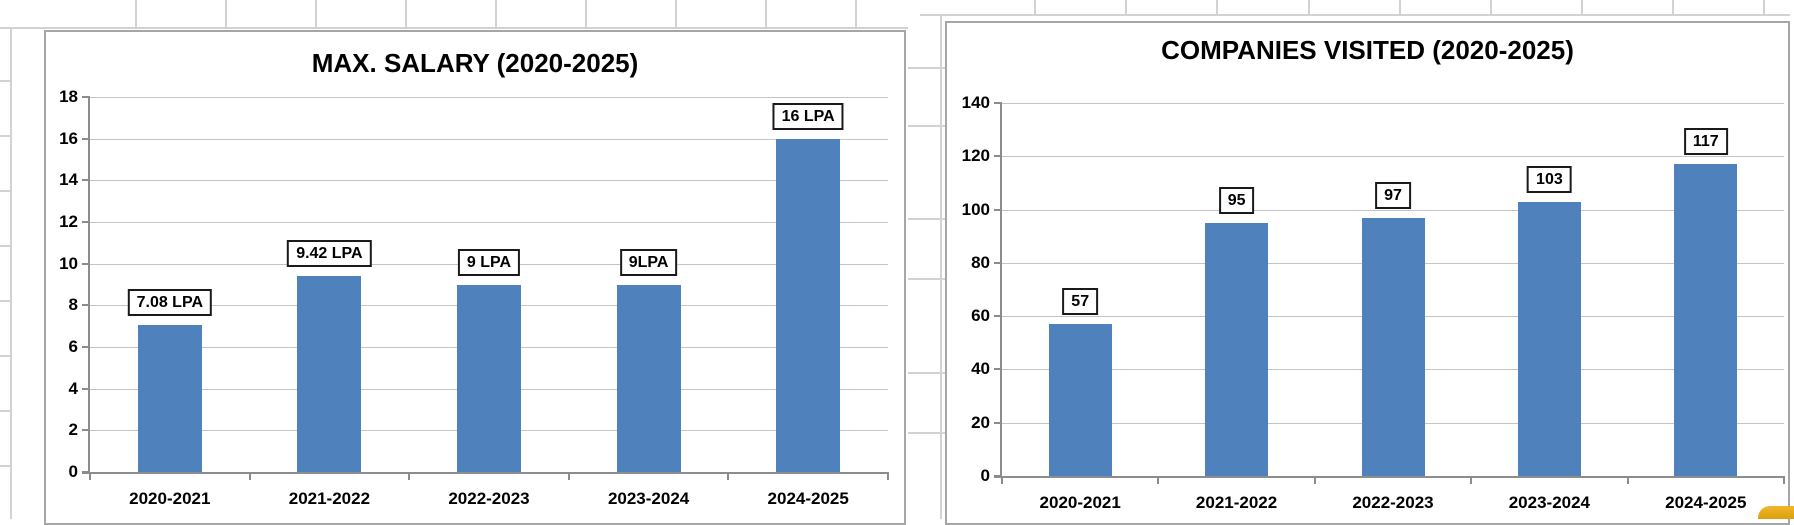  I want to click on bar-value-label: 103, so click(1549, 179).